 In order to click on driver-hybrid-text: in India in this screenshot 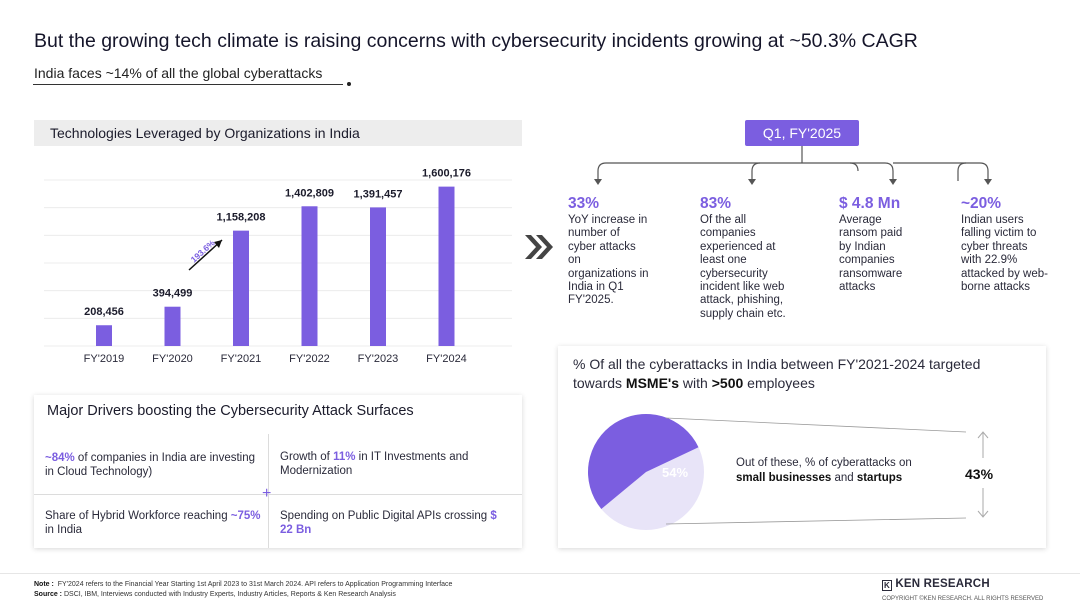, I will do `click(64, 529)`.